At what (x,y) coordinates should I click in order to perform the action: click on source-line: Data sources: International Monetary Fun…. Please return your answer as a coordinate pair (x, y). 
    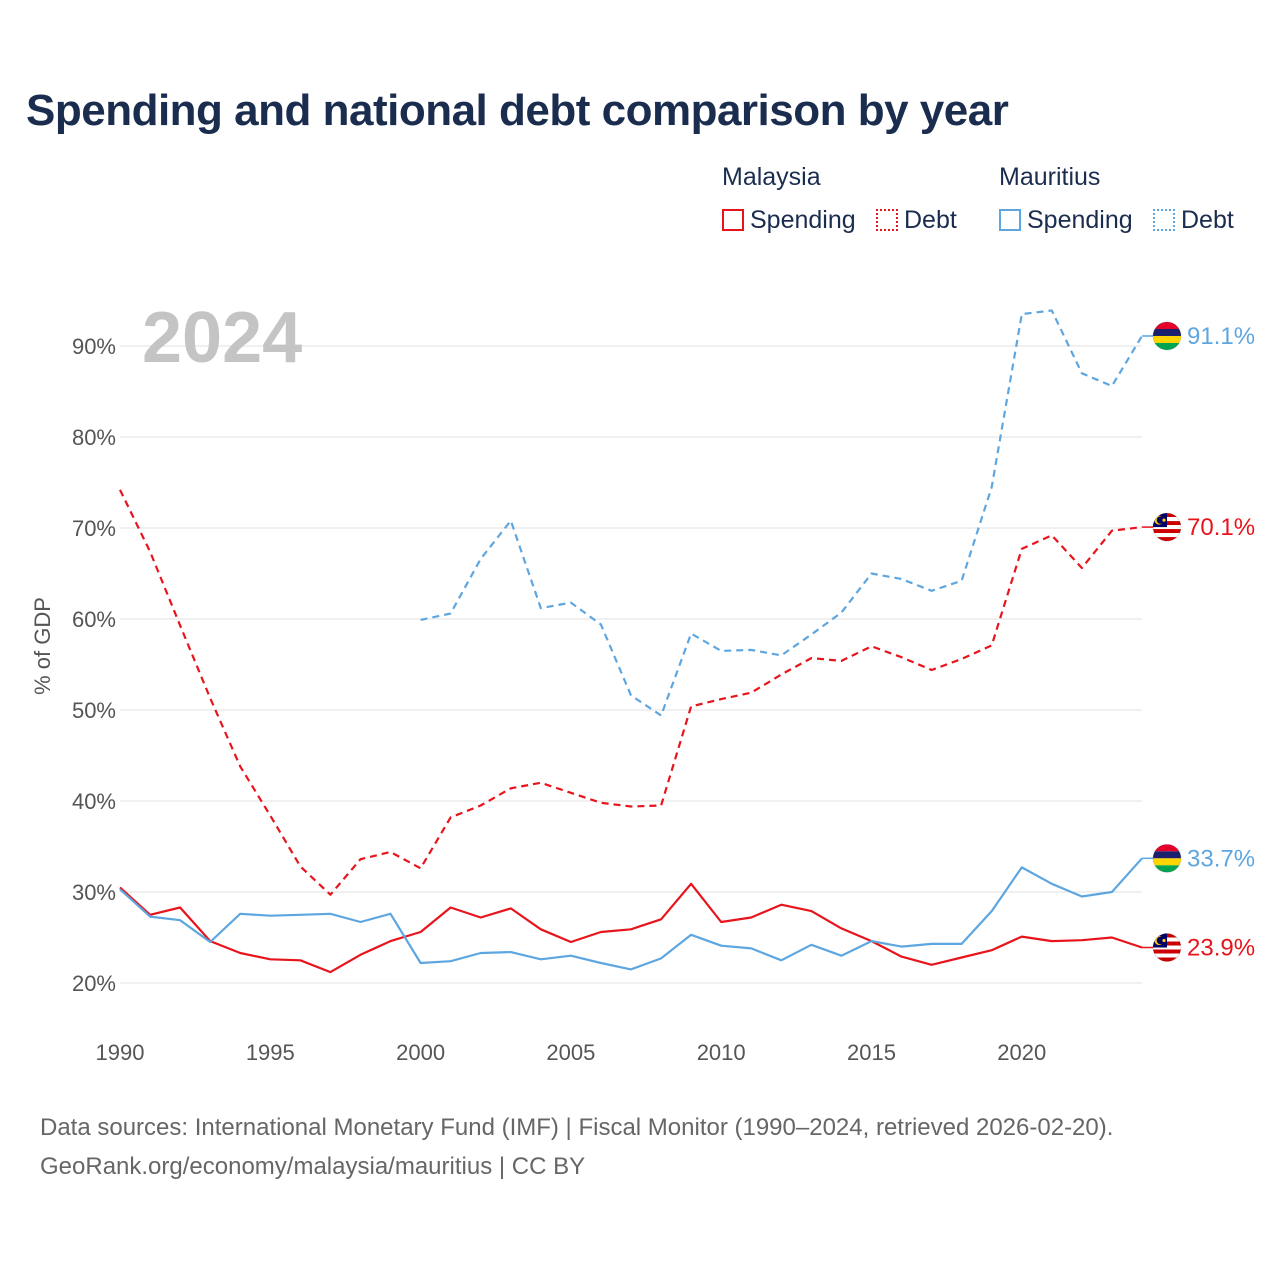
    Looking at the image, I should click on (577, 1127).